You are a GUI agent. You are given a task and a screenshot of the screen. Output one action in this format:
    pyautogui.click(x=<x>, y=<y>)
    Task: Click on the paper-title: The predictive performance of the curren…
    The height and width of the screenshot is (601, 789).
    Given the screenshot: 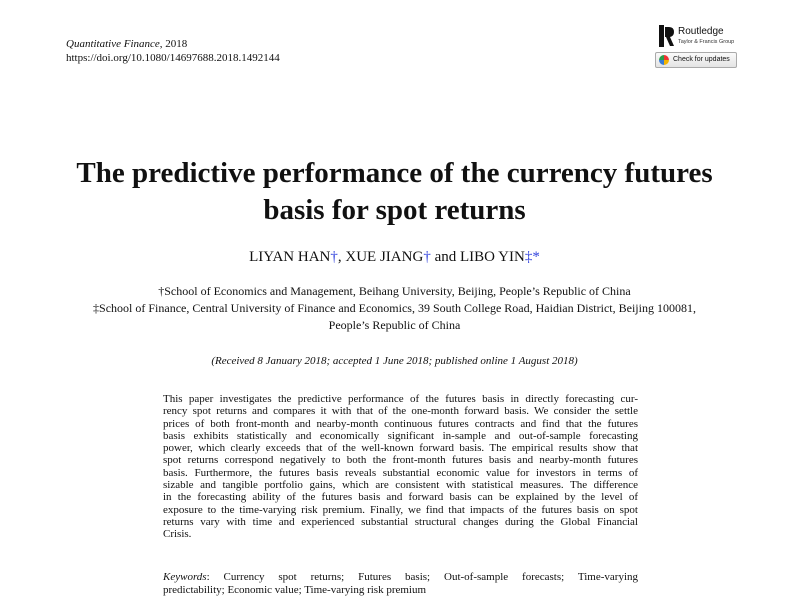 What is the action you would take?
    pyautogui.click(x=394, y=192)
    